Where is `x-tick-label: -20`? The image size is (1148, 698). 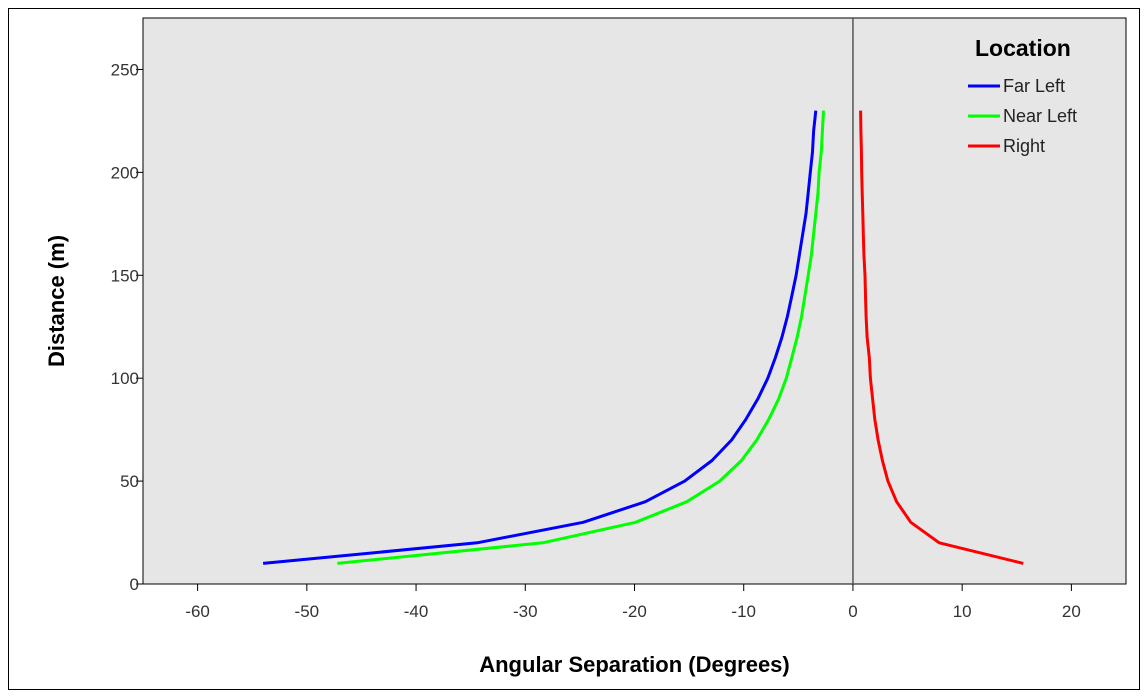
x-tick-label: -20 is located at coordinates (634, 611).